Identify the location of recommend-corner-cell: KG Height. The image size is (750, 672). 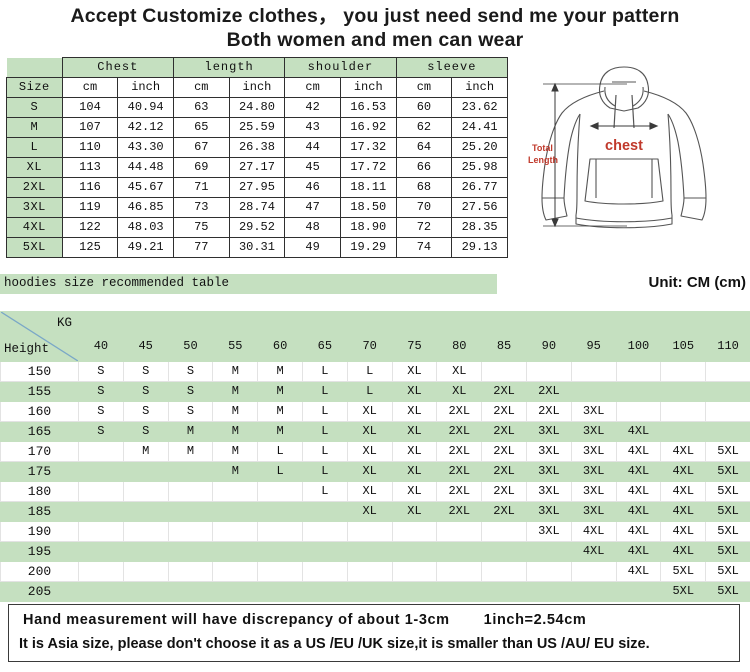
(39, 336).